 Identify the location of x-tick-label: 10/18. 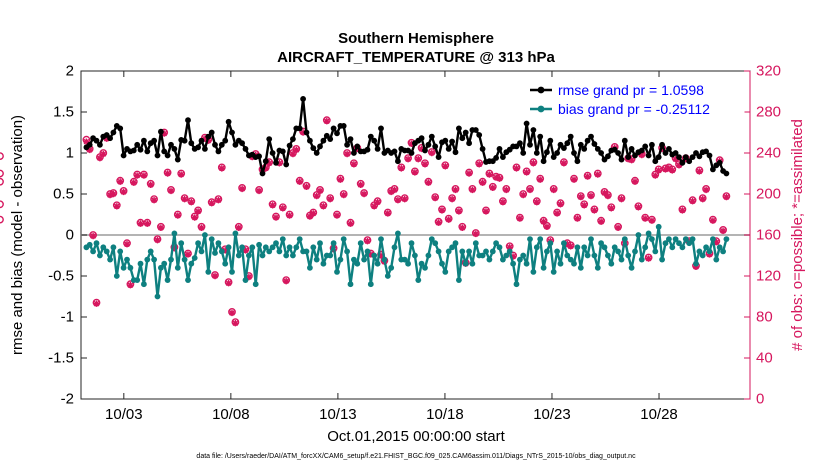
(445, 414).